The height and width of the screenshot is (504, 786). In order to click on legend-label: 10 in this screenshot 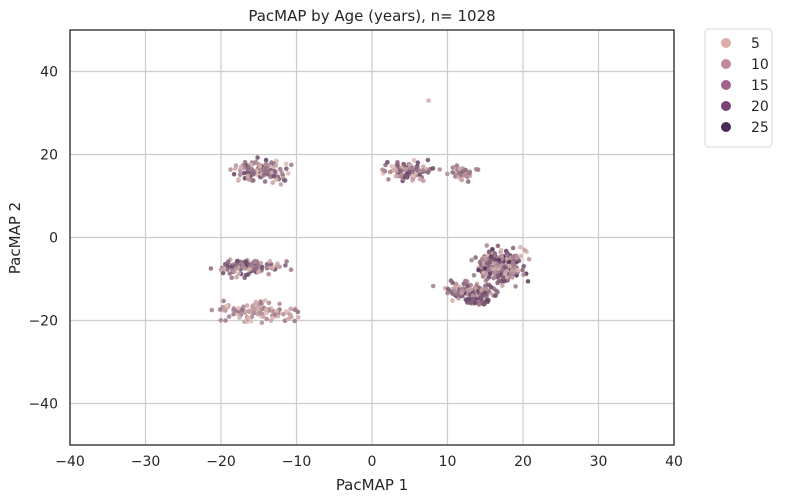, I will do `click(760, 65)`.